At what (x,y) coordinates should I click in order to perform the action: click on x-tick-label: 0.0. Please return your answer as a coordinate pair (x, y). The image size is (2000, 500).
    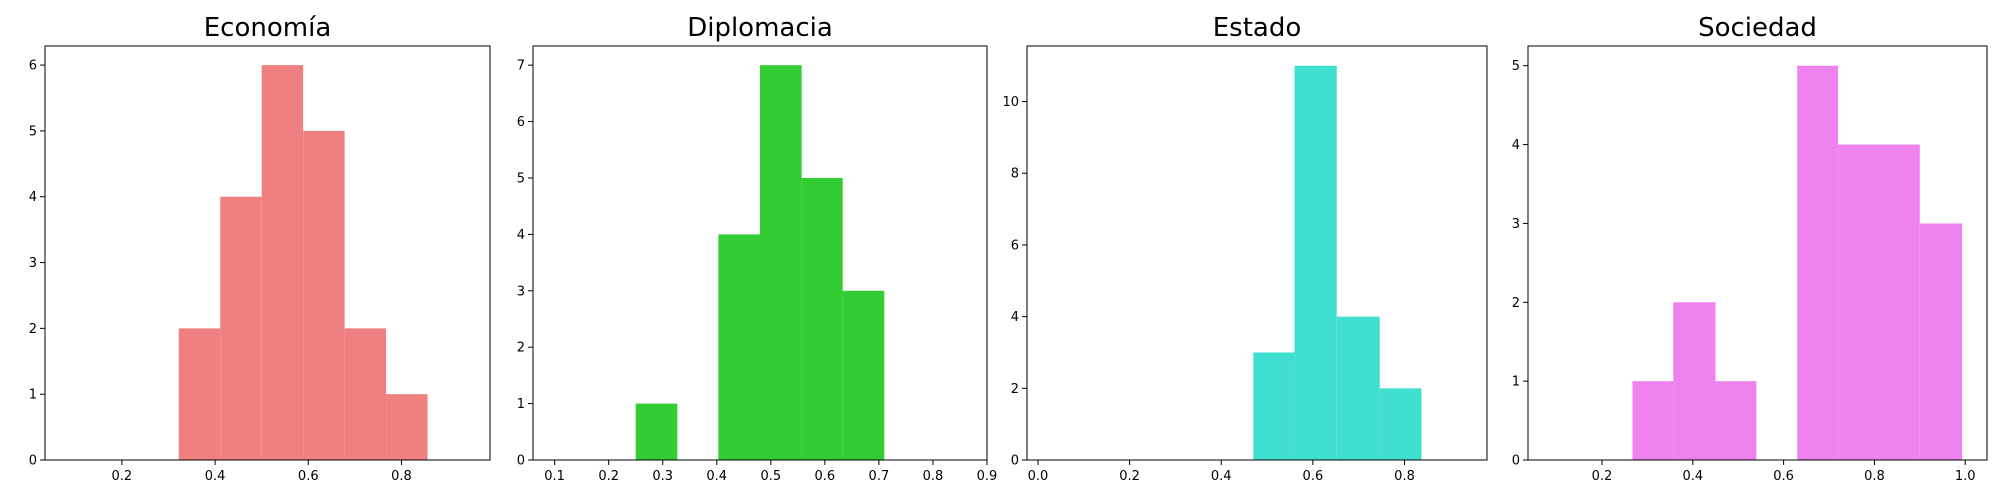
    Looking at the image, I should click on (1038, 476).